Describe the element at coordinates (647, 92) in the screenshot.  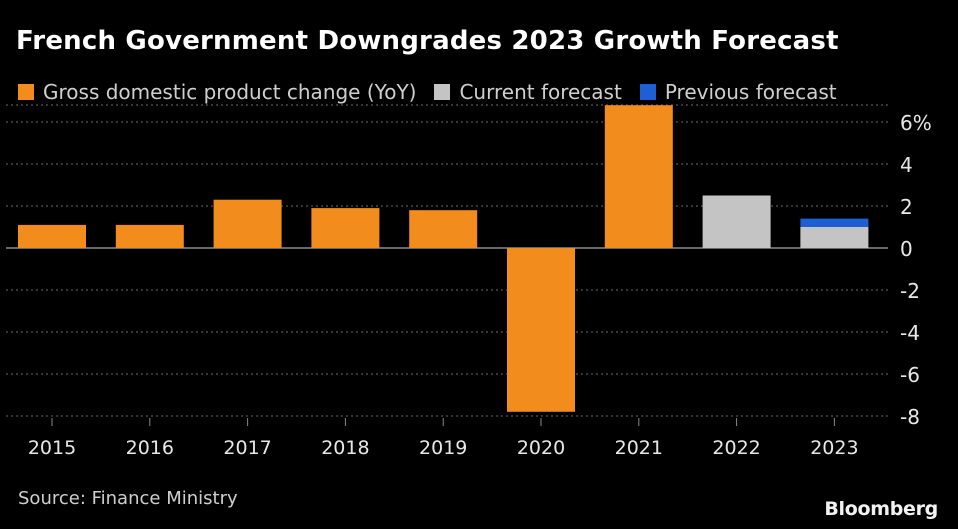
I see `legend-swatch-previous-forecast` at that location.